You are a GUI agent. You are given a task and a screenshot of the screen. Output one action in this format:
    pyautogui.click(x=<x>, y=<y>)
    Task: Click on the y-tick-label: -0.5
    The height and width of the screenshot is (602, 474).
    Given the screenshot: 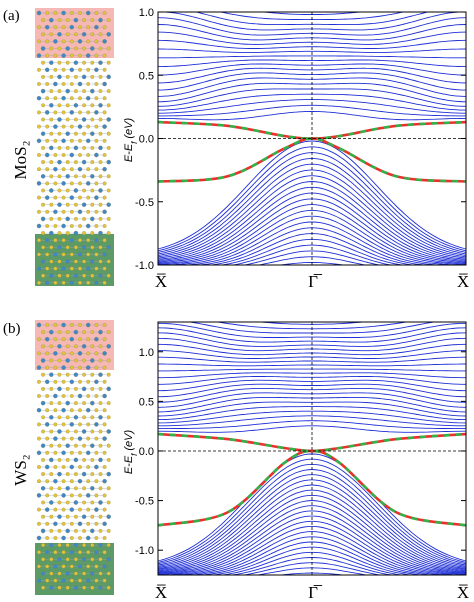 What is the action you would take?
    pyautogui.click(x=144, y=203)
    